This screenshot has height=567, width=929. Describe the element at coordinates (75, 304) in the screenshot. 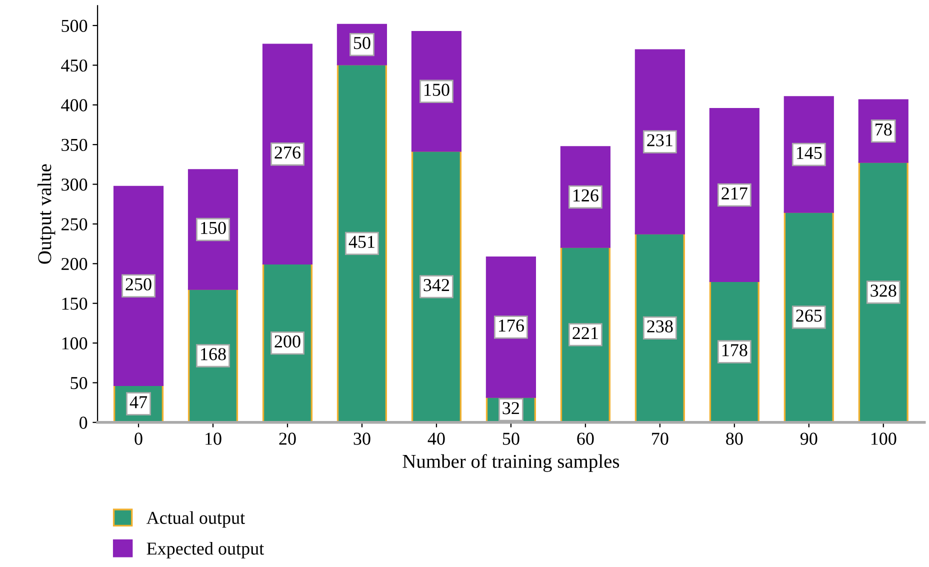

I see `y-tick-label: 150` at that location.